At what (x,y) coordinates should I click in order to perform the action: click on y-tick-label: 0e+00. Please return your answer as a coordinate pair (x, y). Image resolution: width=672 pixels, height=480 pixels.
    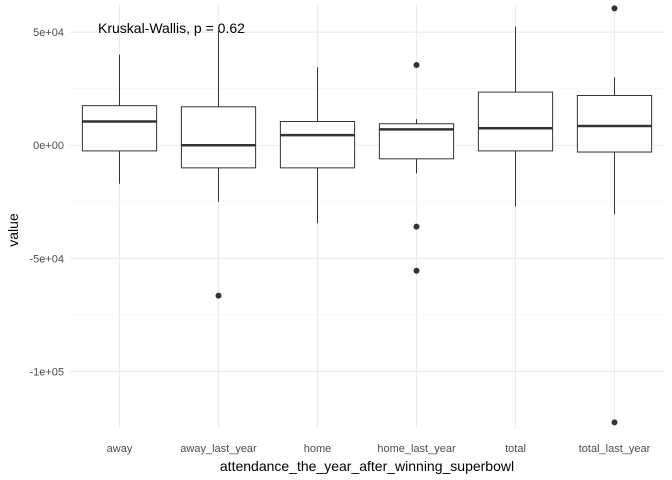
    Looking at the image, I should click on (48, 146).